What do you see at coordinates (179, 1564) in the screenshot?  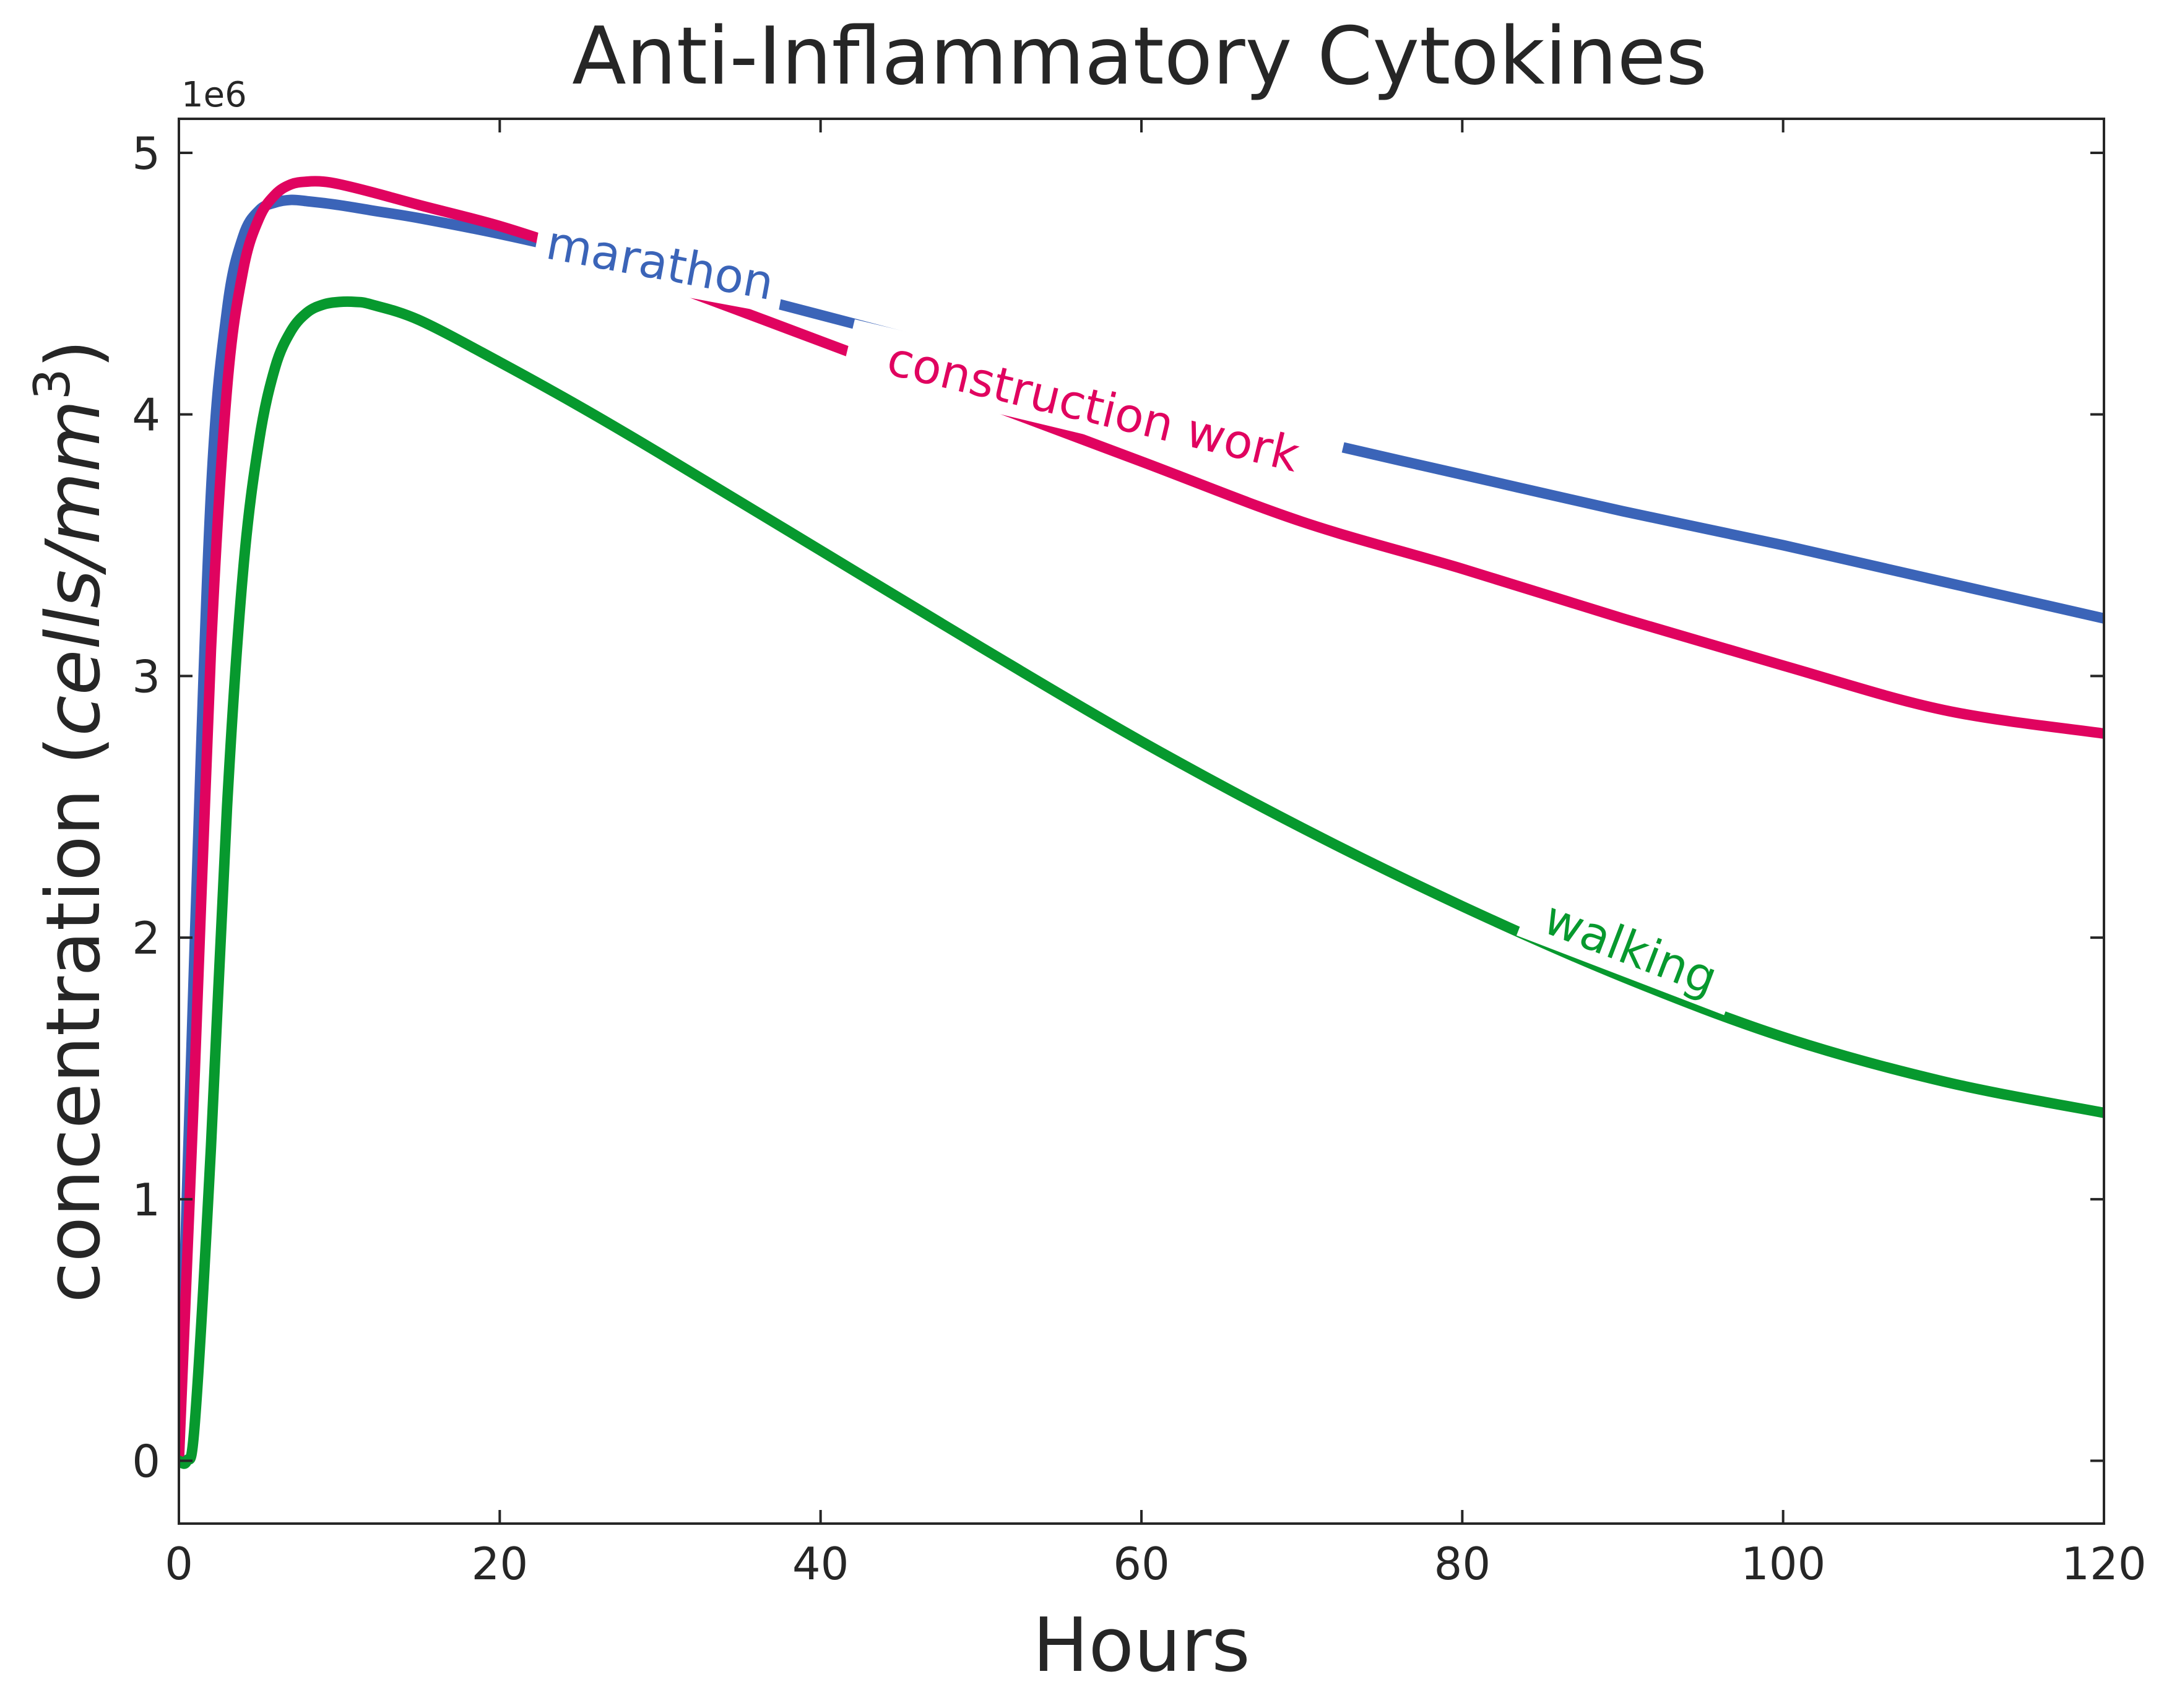 I see `x-tick-label: 0` at bounding box center [179, 1564].